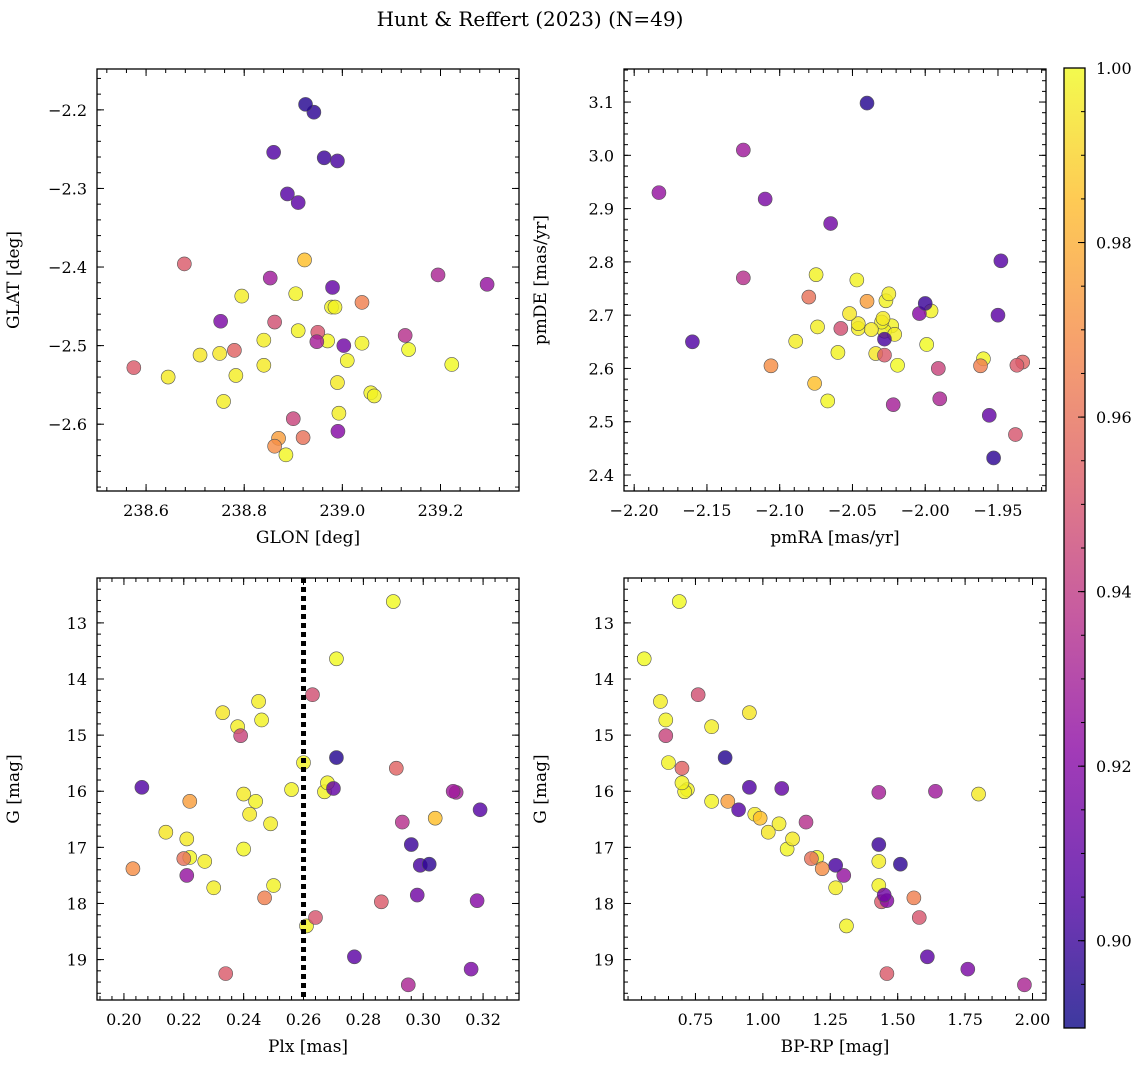 This screenshot has height=1068, width=1148. Describe the element at coordinates (541, 280) in the screenshot. I see `y-axis-label: pmDE [mas/yr]` at that location.